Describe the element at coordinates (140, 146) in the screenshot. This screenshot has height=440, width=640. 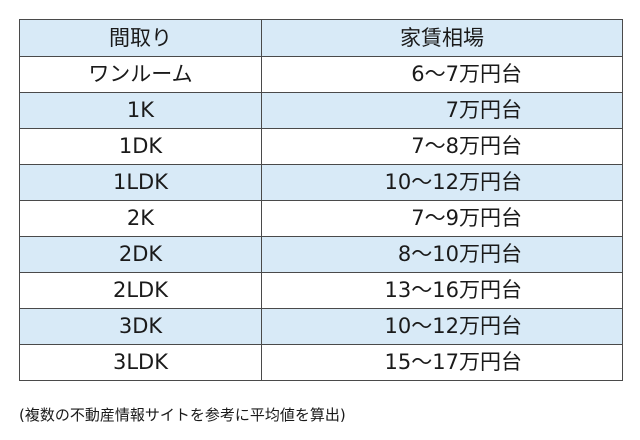
I see `layout-cell: 1DK` at that location.